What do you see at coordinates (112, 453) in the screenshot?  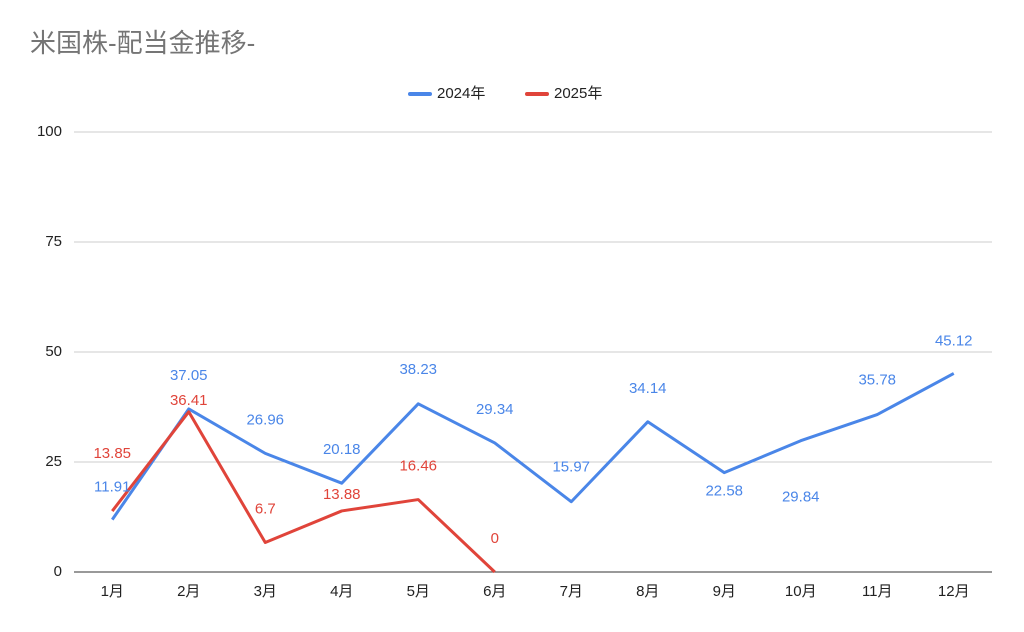 I see `data-label: 13.85` at bounding box center [112, 453].